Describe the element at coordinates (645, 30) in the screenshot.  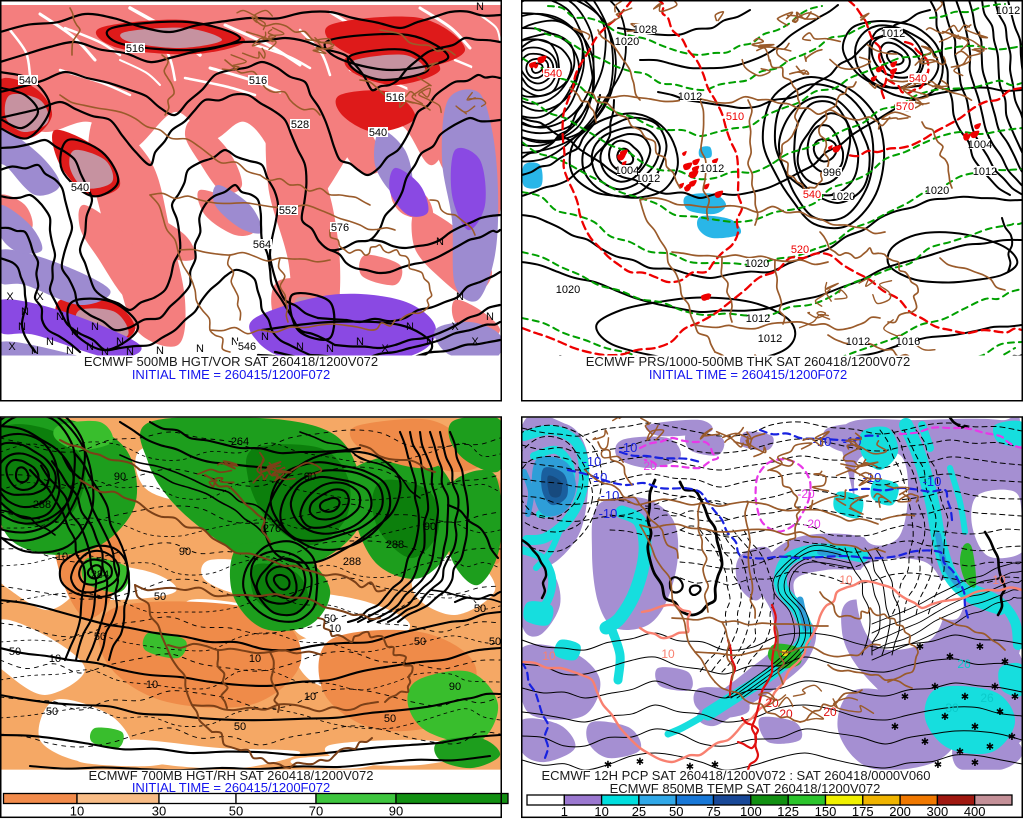
I see `svg-text: 1028` at that location.